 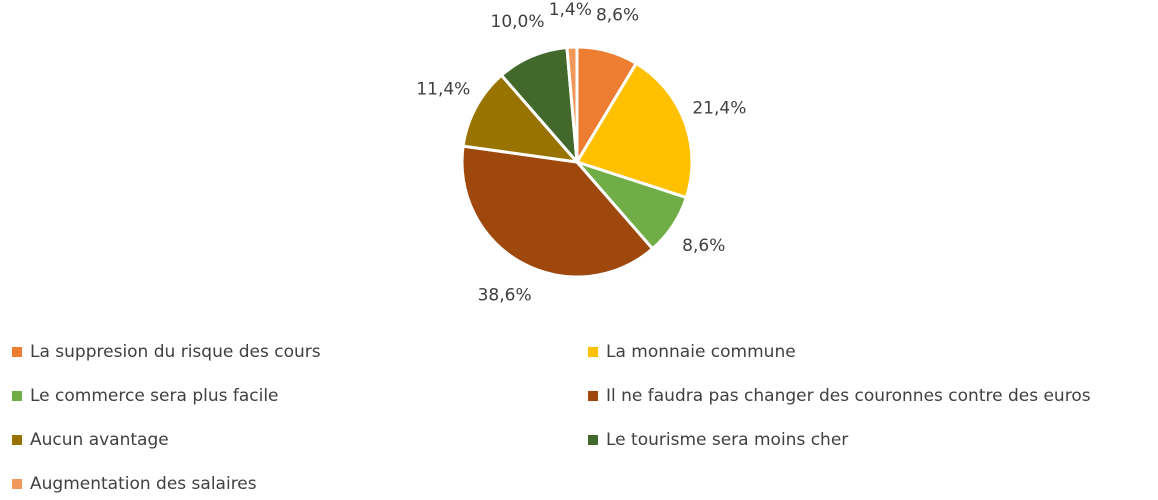 I want to click on data-label: 10,0%, so click(x=518, y=22).